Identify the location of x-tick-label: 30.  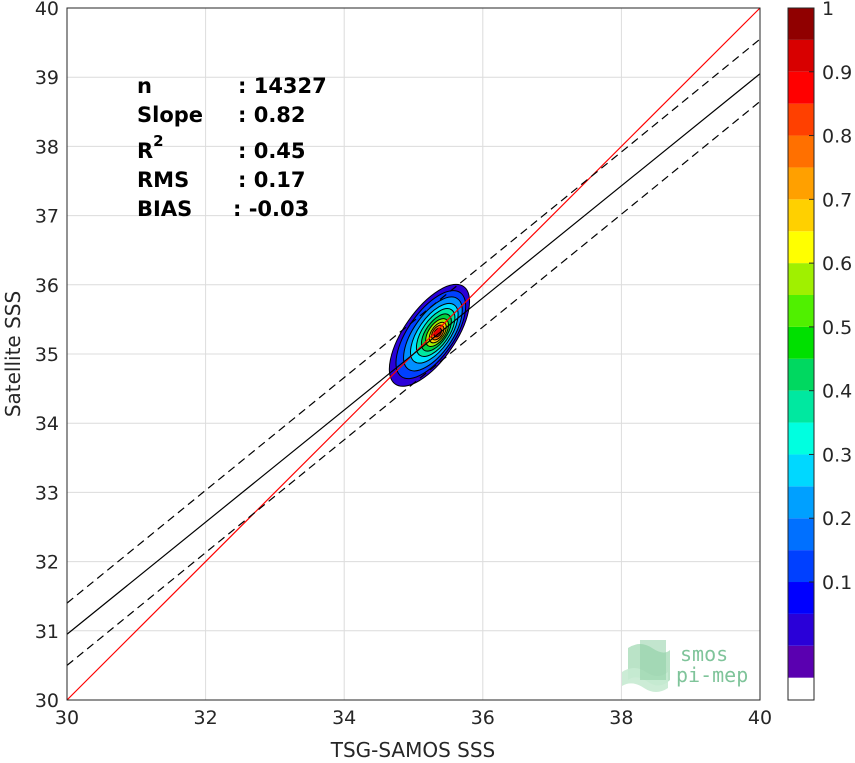
(67, 718).